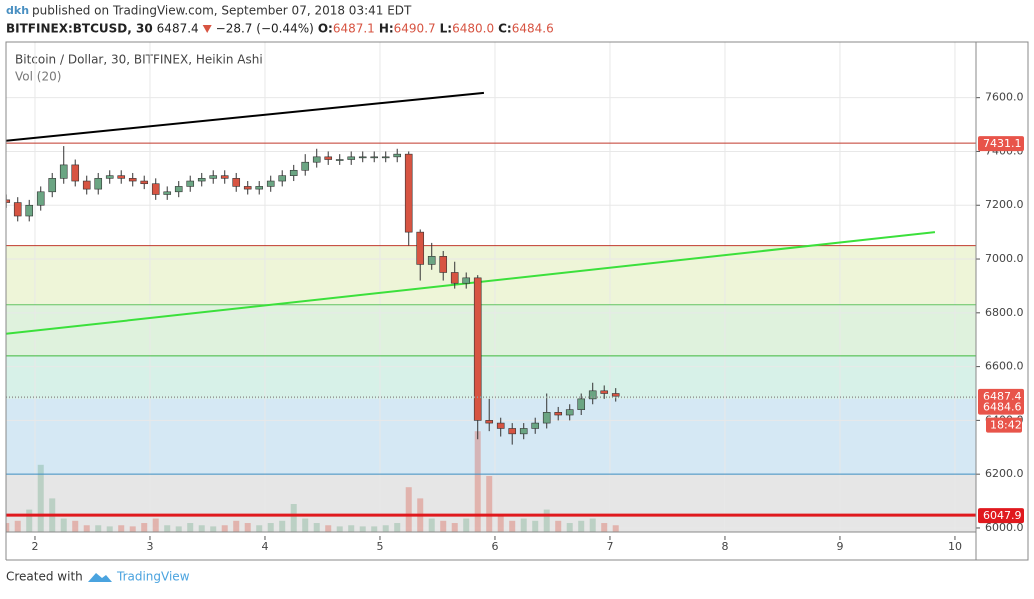 Image resolution: width=1034 pixels, height=599 pixels. Describe the element at coordinates (724, 546) in the screenshot. I see `x-tick-label: 8` at that location.